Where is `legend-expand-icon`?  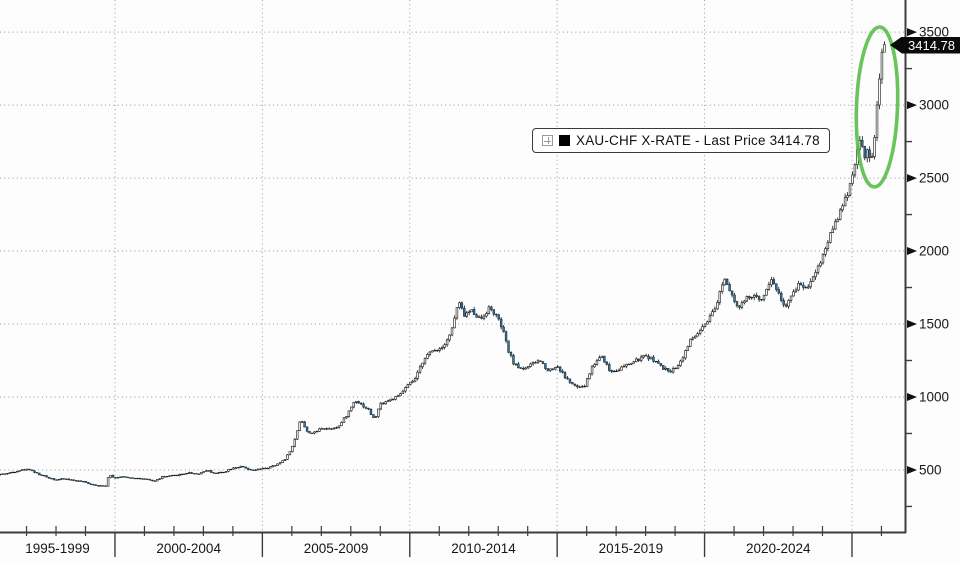
legend-expand-icon is located at coordinates (547, 140).